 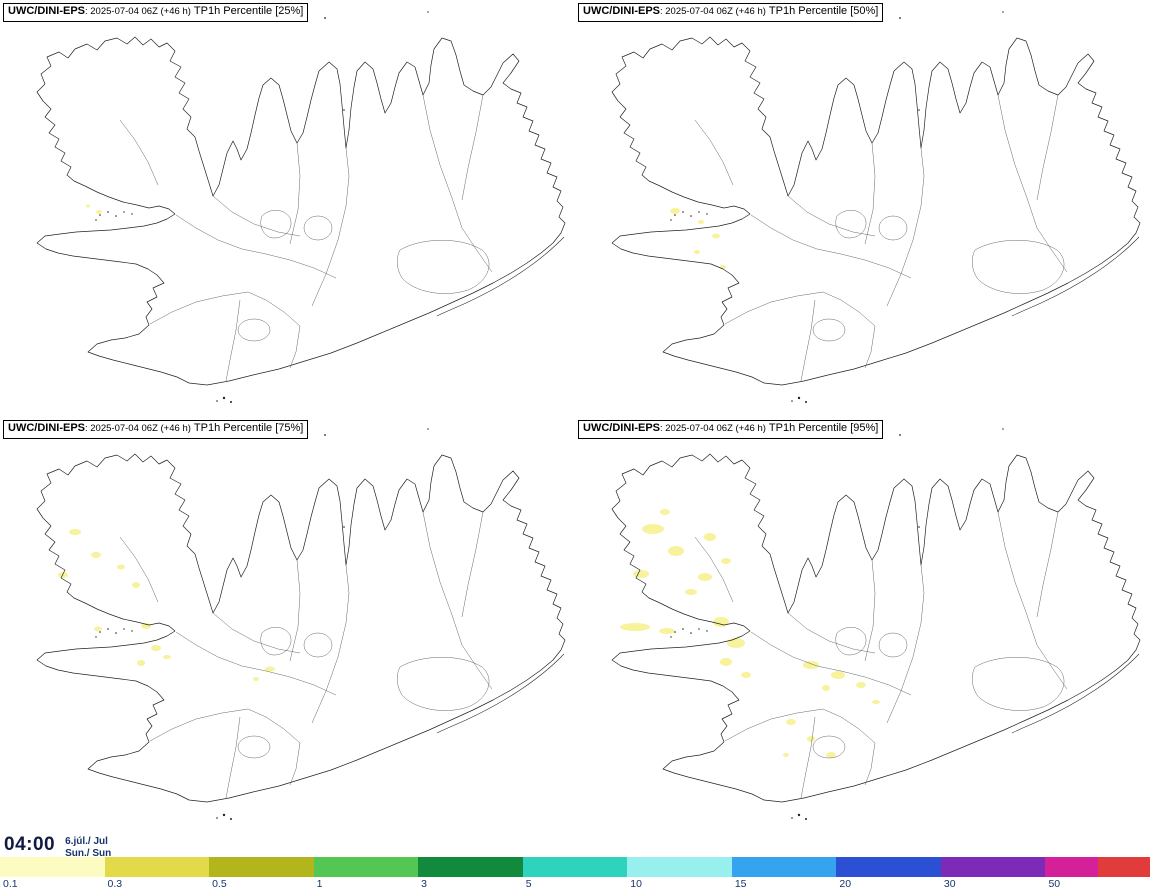 I want to click on valid-date-block: 6.júl./ Jul Sun./ Sun, so click(x=88, y=847).